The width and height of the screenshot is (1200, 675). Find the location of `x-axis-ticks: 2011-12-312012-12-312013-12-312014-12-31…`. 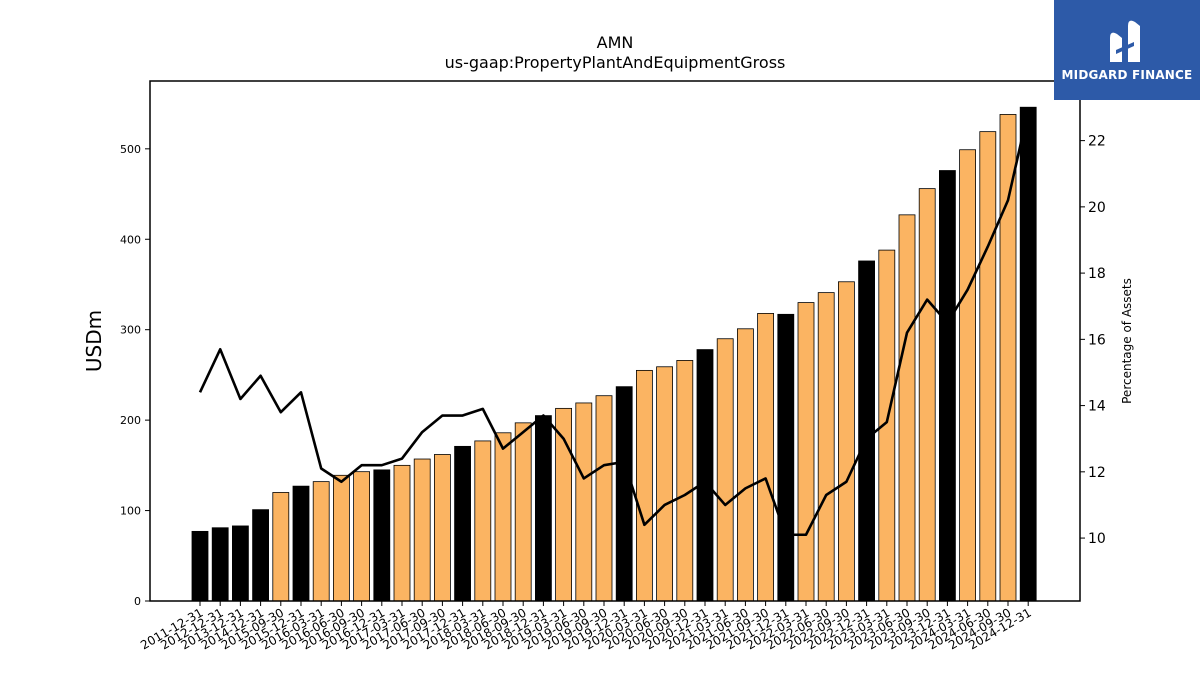

x-axis-ticks: 2011-12-312012-12-312013-12-312014-12-31… is located at coordinates (586, 626).